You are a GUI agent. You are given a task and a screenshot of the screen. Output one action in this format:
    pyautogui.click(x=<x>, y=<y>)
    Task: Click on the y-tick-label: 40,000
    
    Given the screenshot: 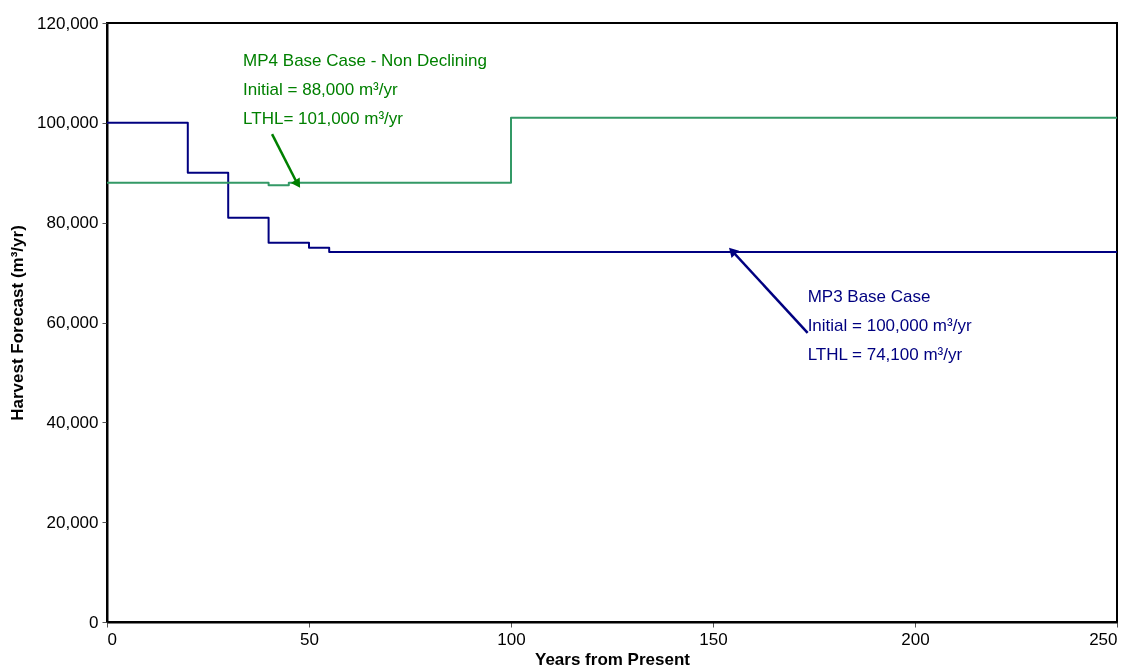 What is the action you would take?
    pyautogui.click(x=72, y=422)
    